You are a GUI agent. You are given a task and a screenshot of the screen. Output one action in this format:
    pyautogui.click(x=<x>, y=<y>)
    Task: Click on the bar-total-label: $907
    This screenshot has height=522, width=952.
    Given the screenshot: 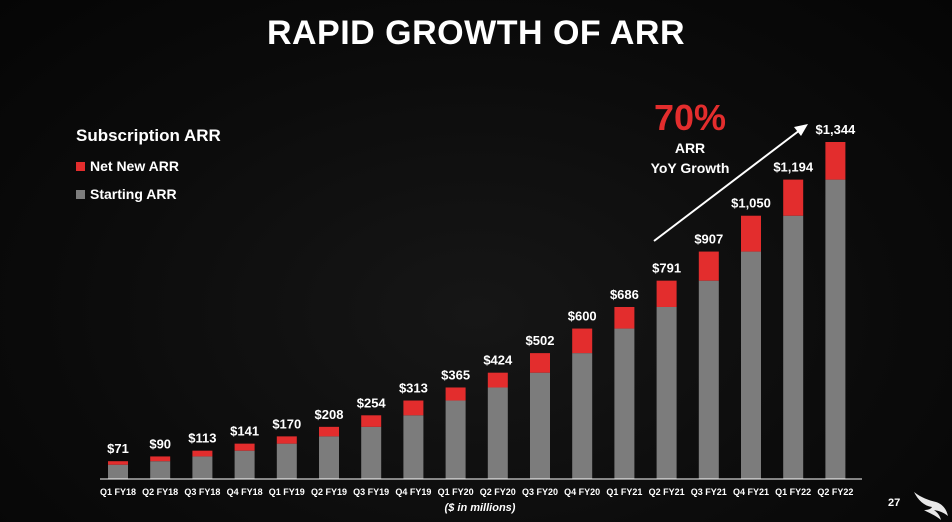 What is the action you would take?
    pyautogui.click(x=708, y=239)
    